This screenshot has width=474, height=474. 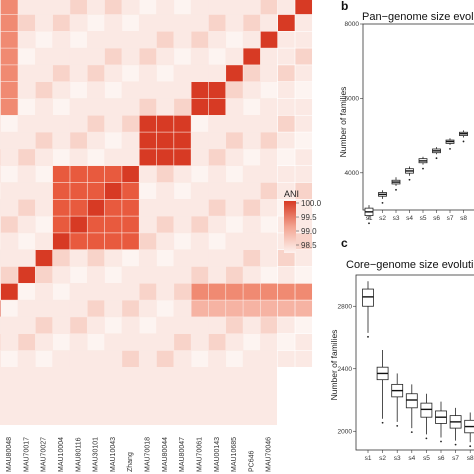 I want to click on heatmap-column-label: MAU10685, so click(x=234, y=454).